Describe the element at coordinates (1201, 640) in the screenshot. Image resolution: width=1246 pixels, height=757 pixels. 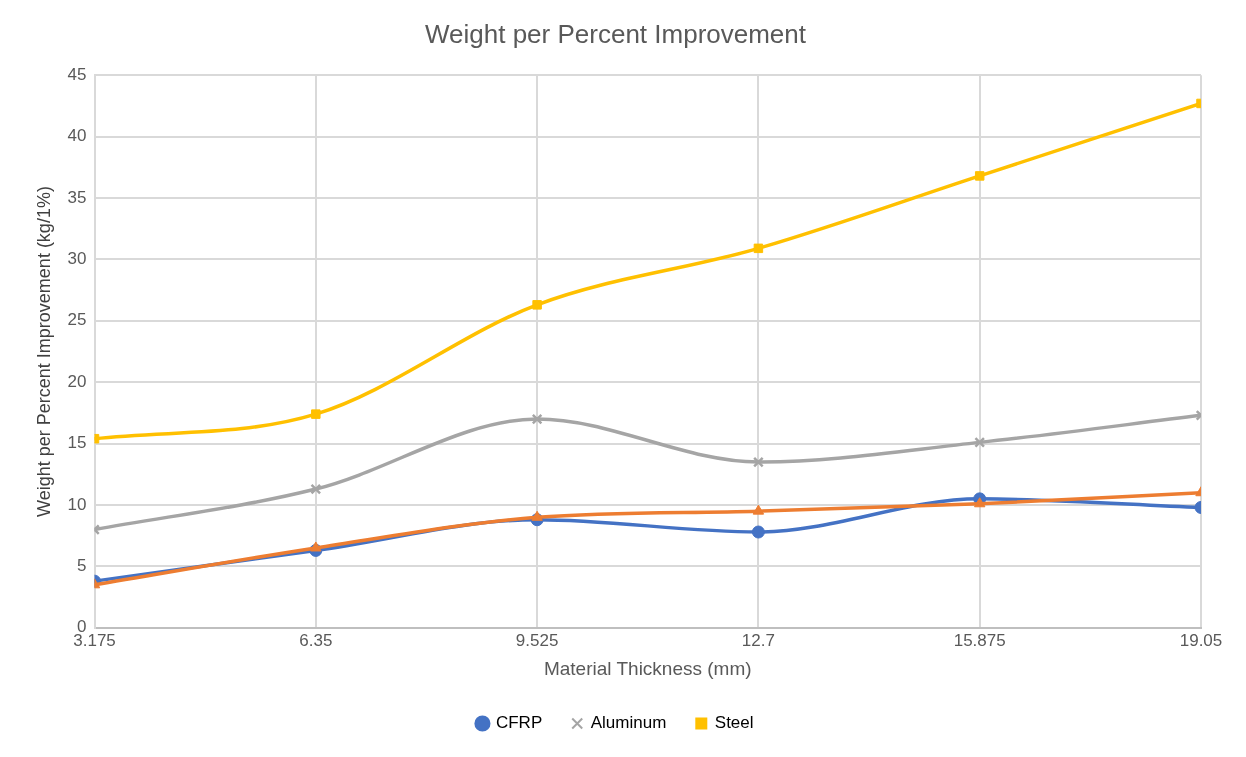
I see `x-tick-label: 19.05` at that location.